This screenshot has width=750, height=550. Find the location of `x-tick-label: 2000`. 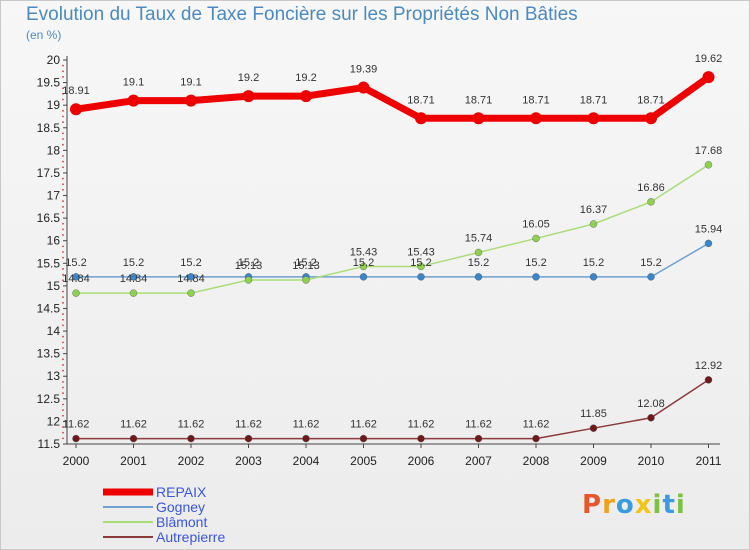

x-tick-label: 2000 is located at coordinates (76, 461).